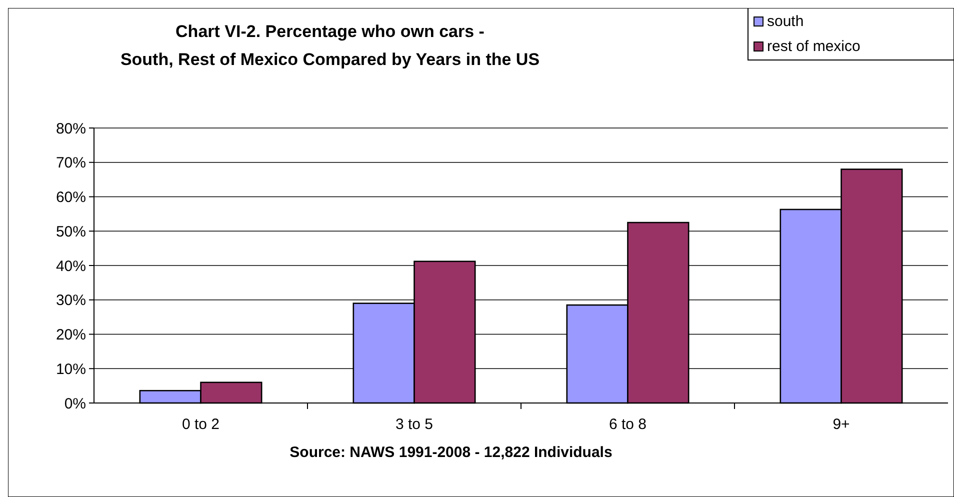 The height and width of the screenshot is (497, 954). Describe the element at coordinates (71, 231) in the screenshot. I see `y-tick-label: 50%` at that location.